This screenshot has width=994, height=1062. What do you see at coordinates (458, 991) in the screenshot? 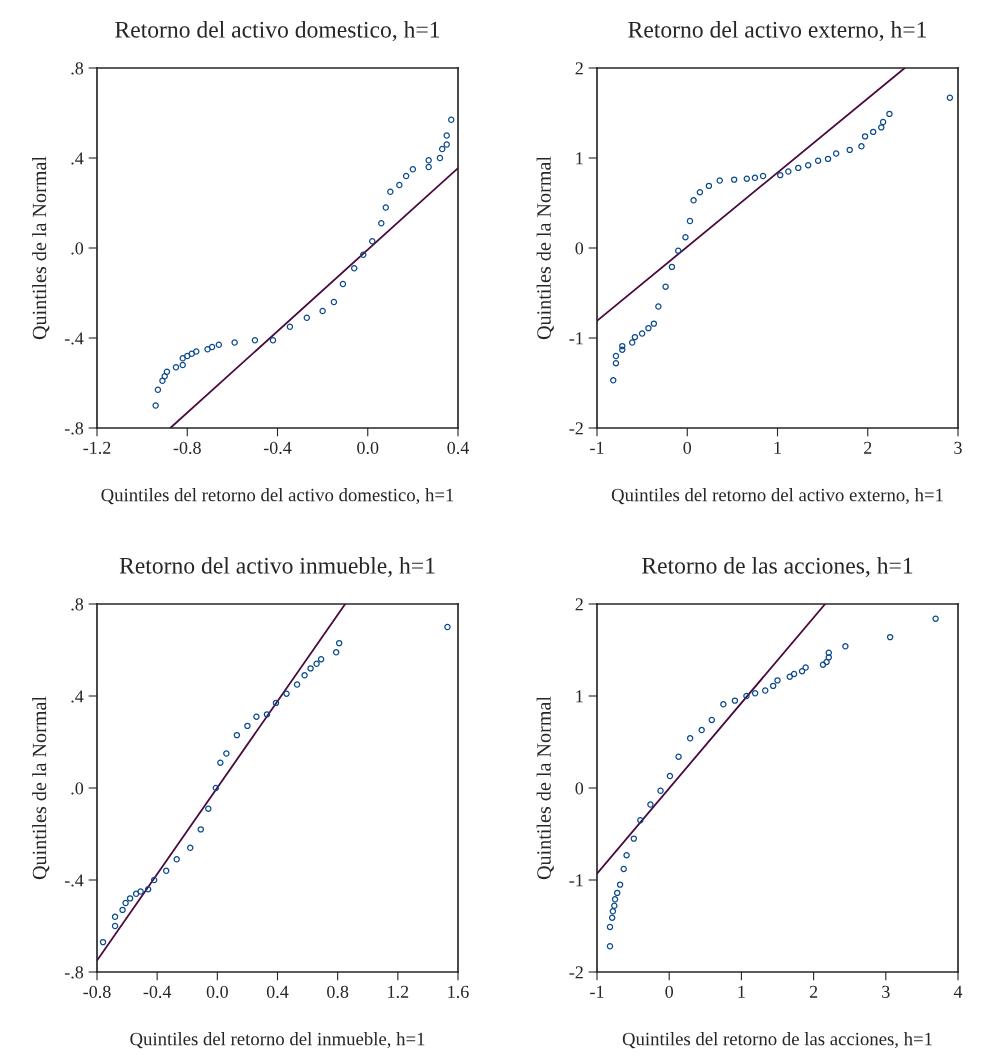
I see `x-tick-label: 1.6` at bounding box center [458, 991].